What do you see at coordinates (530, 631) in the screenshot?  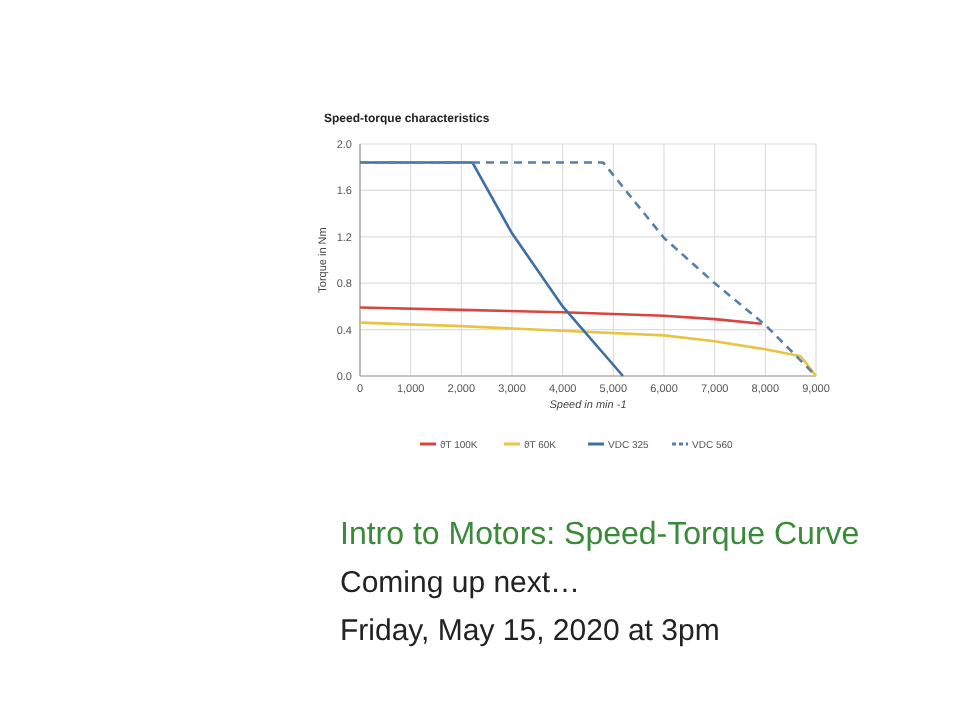 I see `text: Friday, May 15, 2020 at 3pm` at bounding box center [530, 631].